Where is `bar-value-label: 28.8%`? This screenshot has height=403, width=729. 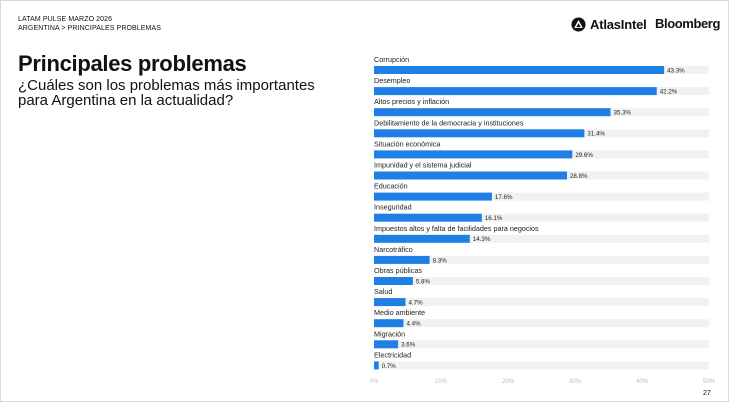
bar-value-label: 28.8% is located at coordinates (579, 176).